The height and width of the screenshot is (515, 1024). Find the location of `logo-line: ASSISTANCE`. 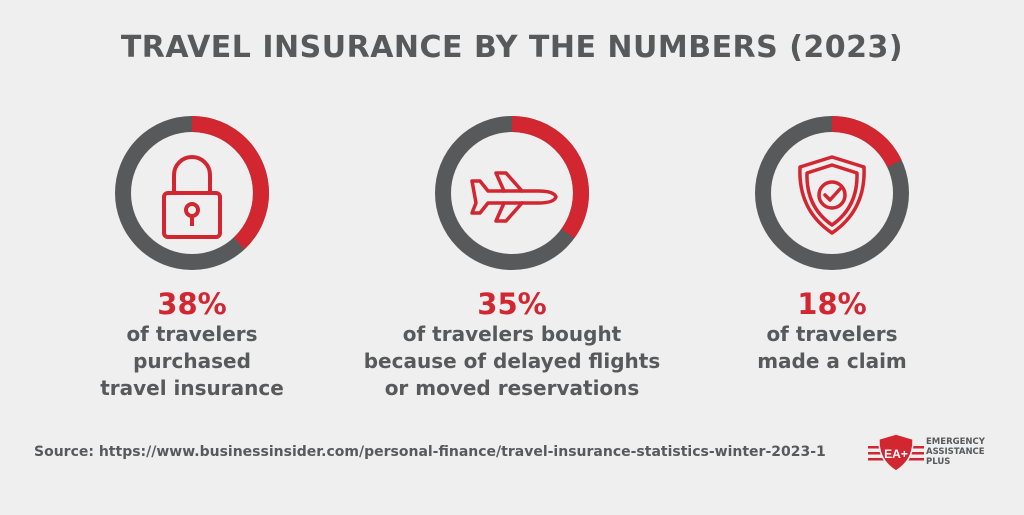

logo-line: ASSISTANCE is located at coordinates (955, 452).